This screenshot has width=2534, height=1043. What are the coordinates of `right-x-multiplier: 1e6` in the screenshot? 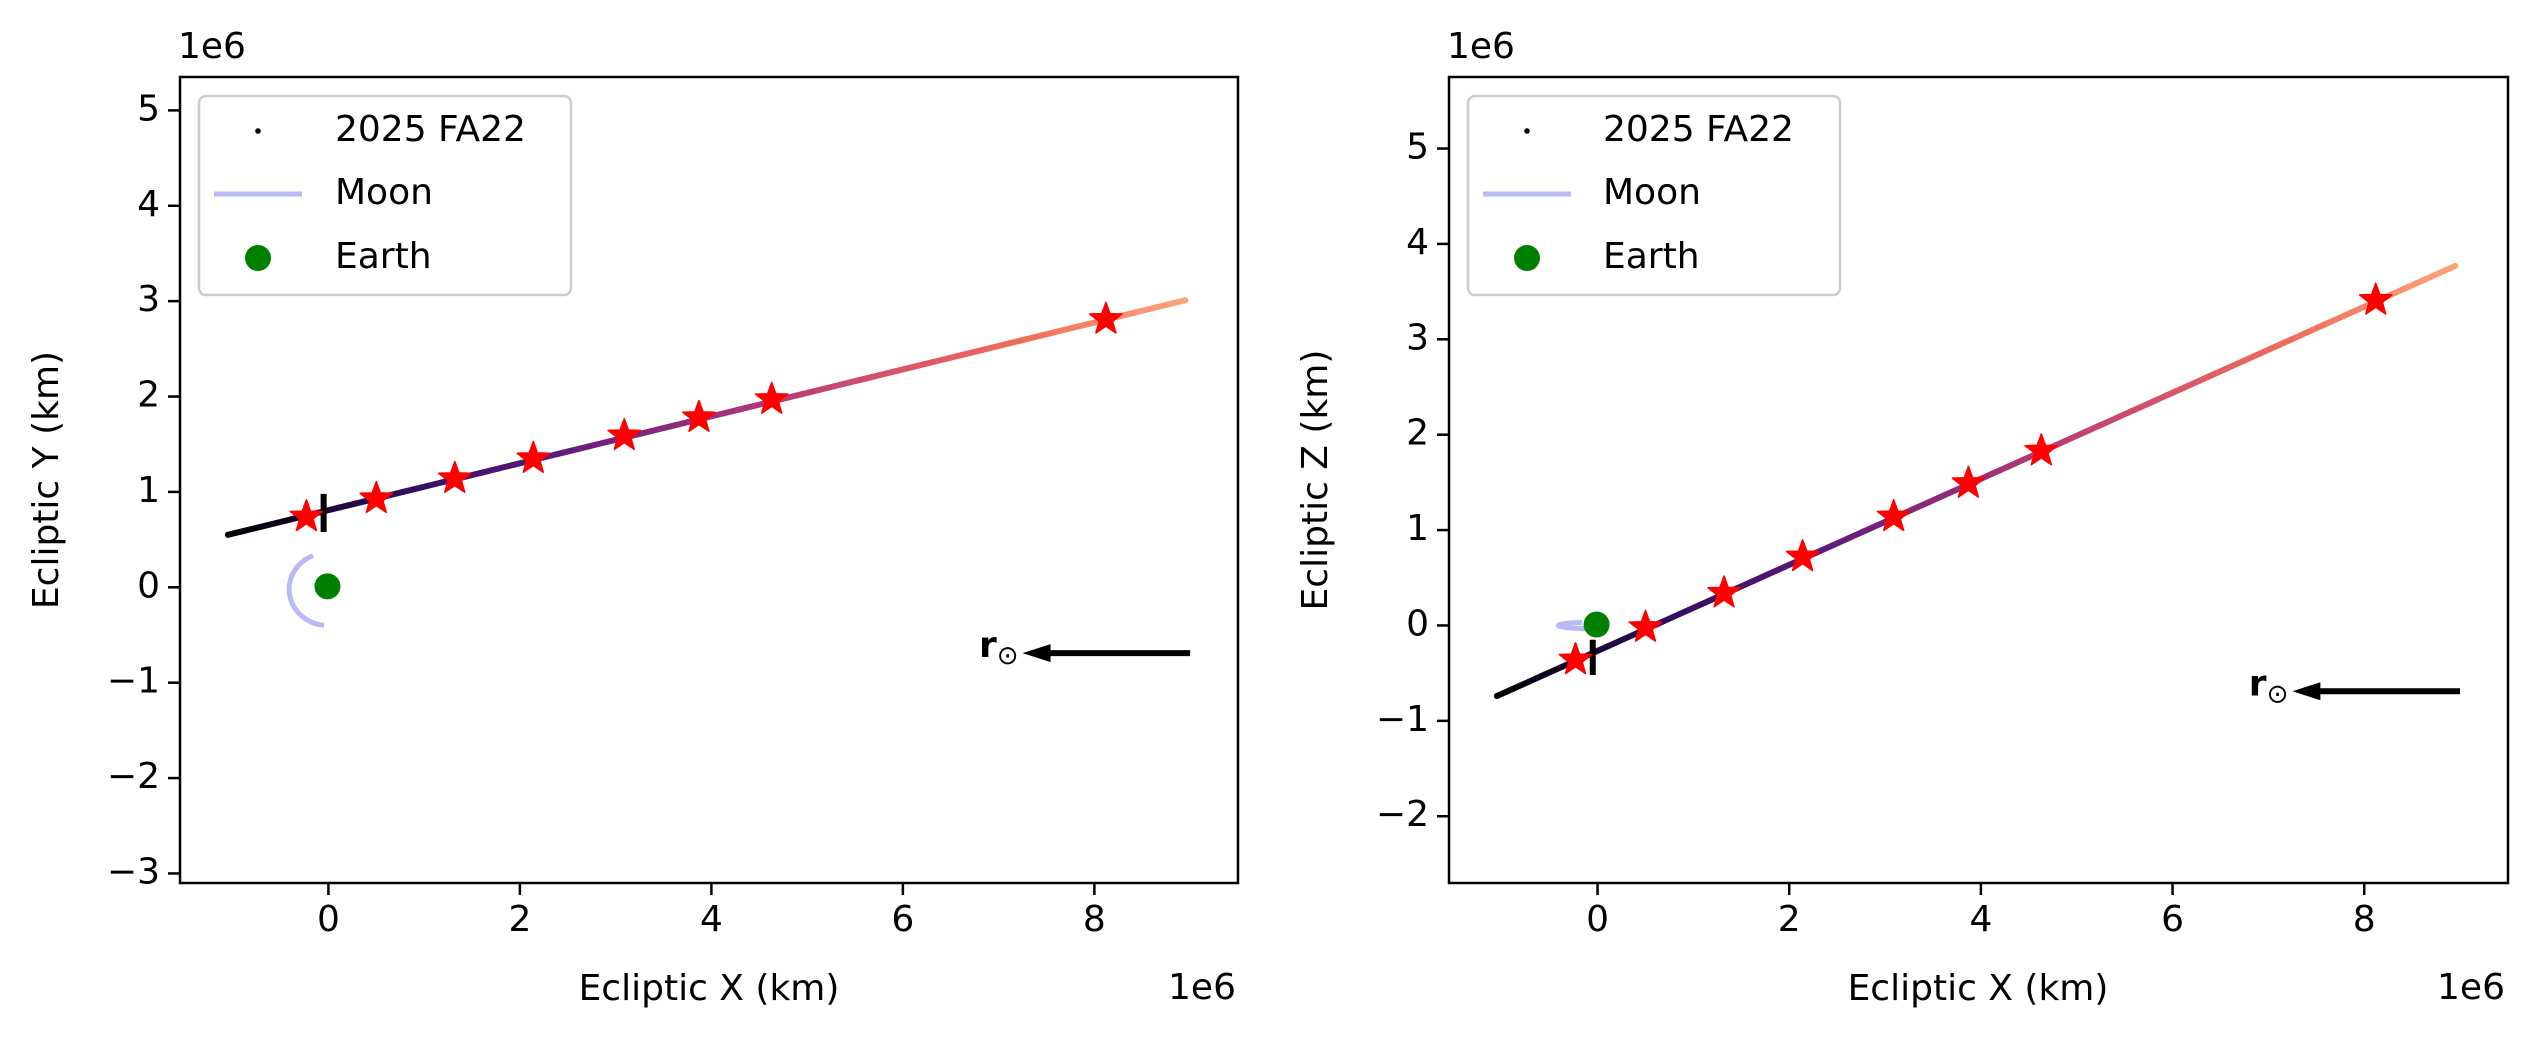 It's located at (2471, 987).